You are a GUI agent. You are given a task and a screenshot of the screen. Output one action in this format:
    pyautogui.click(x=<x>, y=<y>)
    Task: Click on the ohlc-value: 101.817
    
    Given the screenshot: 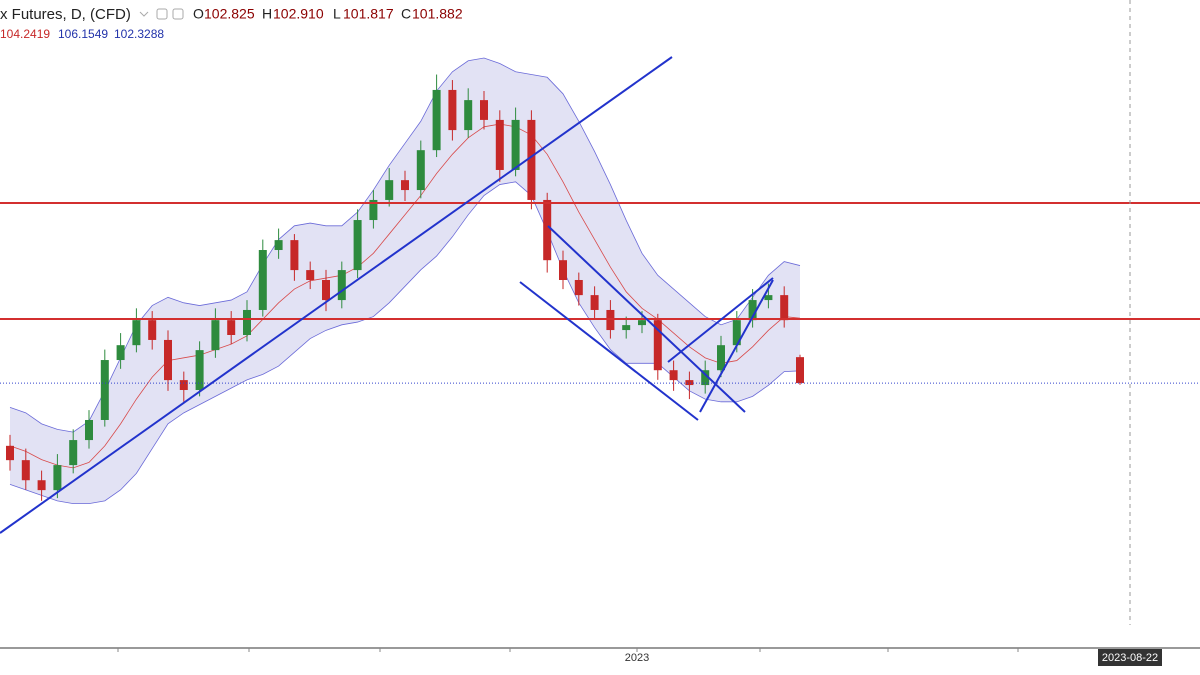 What is the action you would take?
    pyautogui.click(x=368, y=14)
    